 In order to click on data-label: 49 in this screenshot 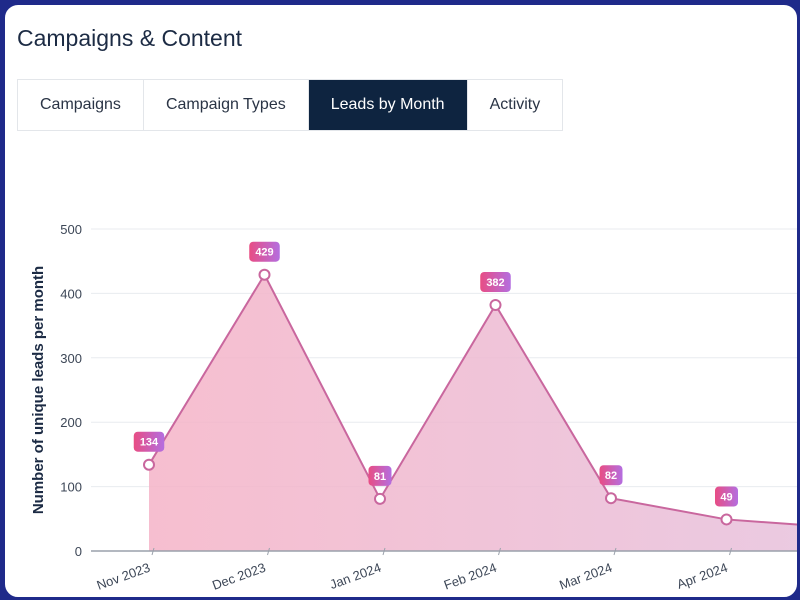, I will do `click(726, 497)`.